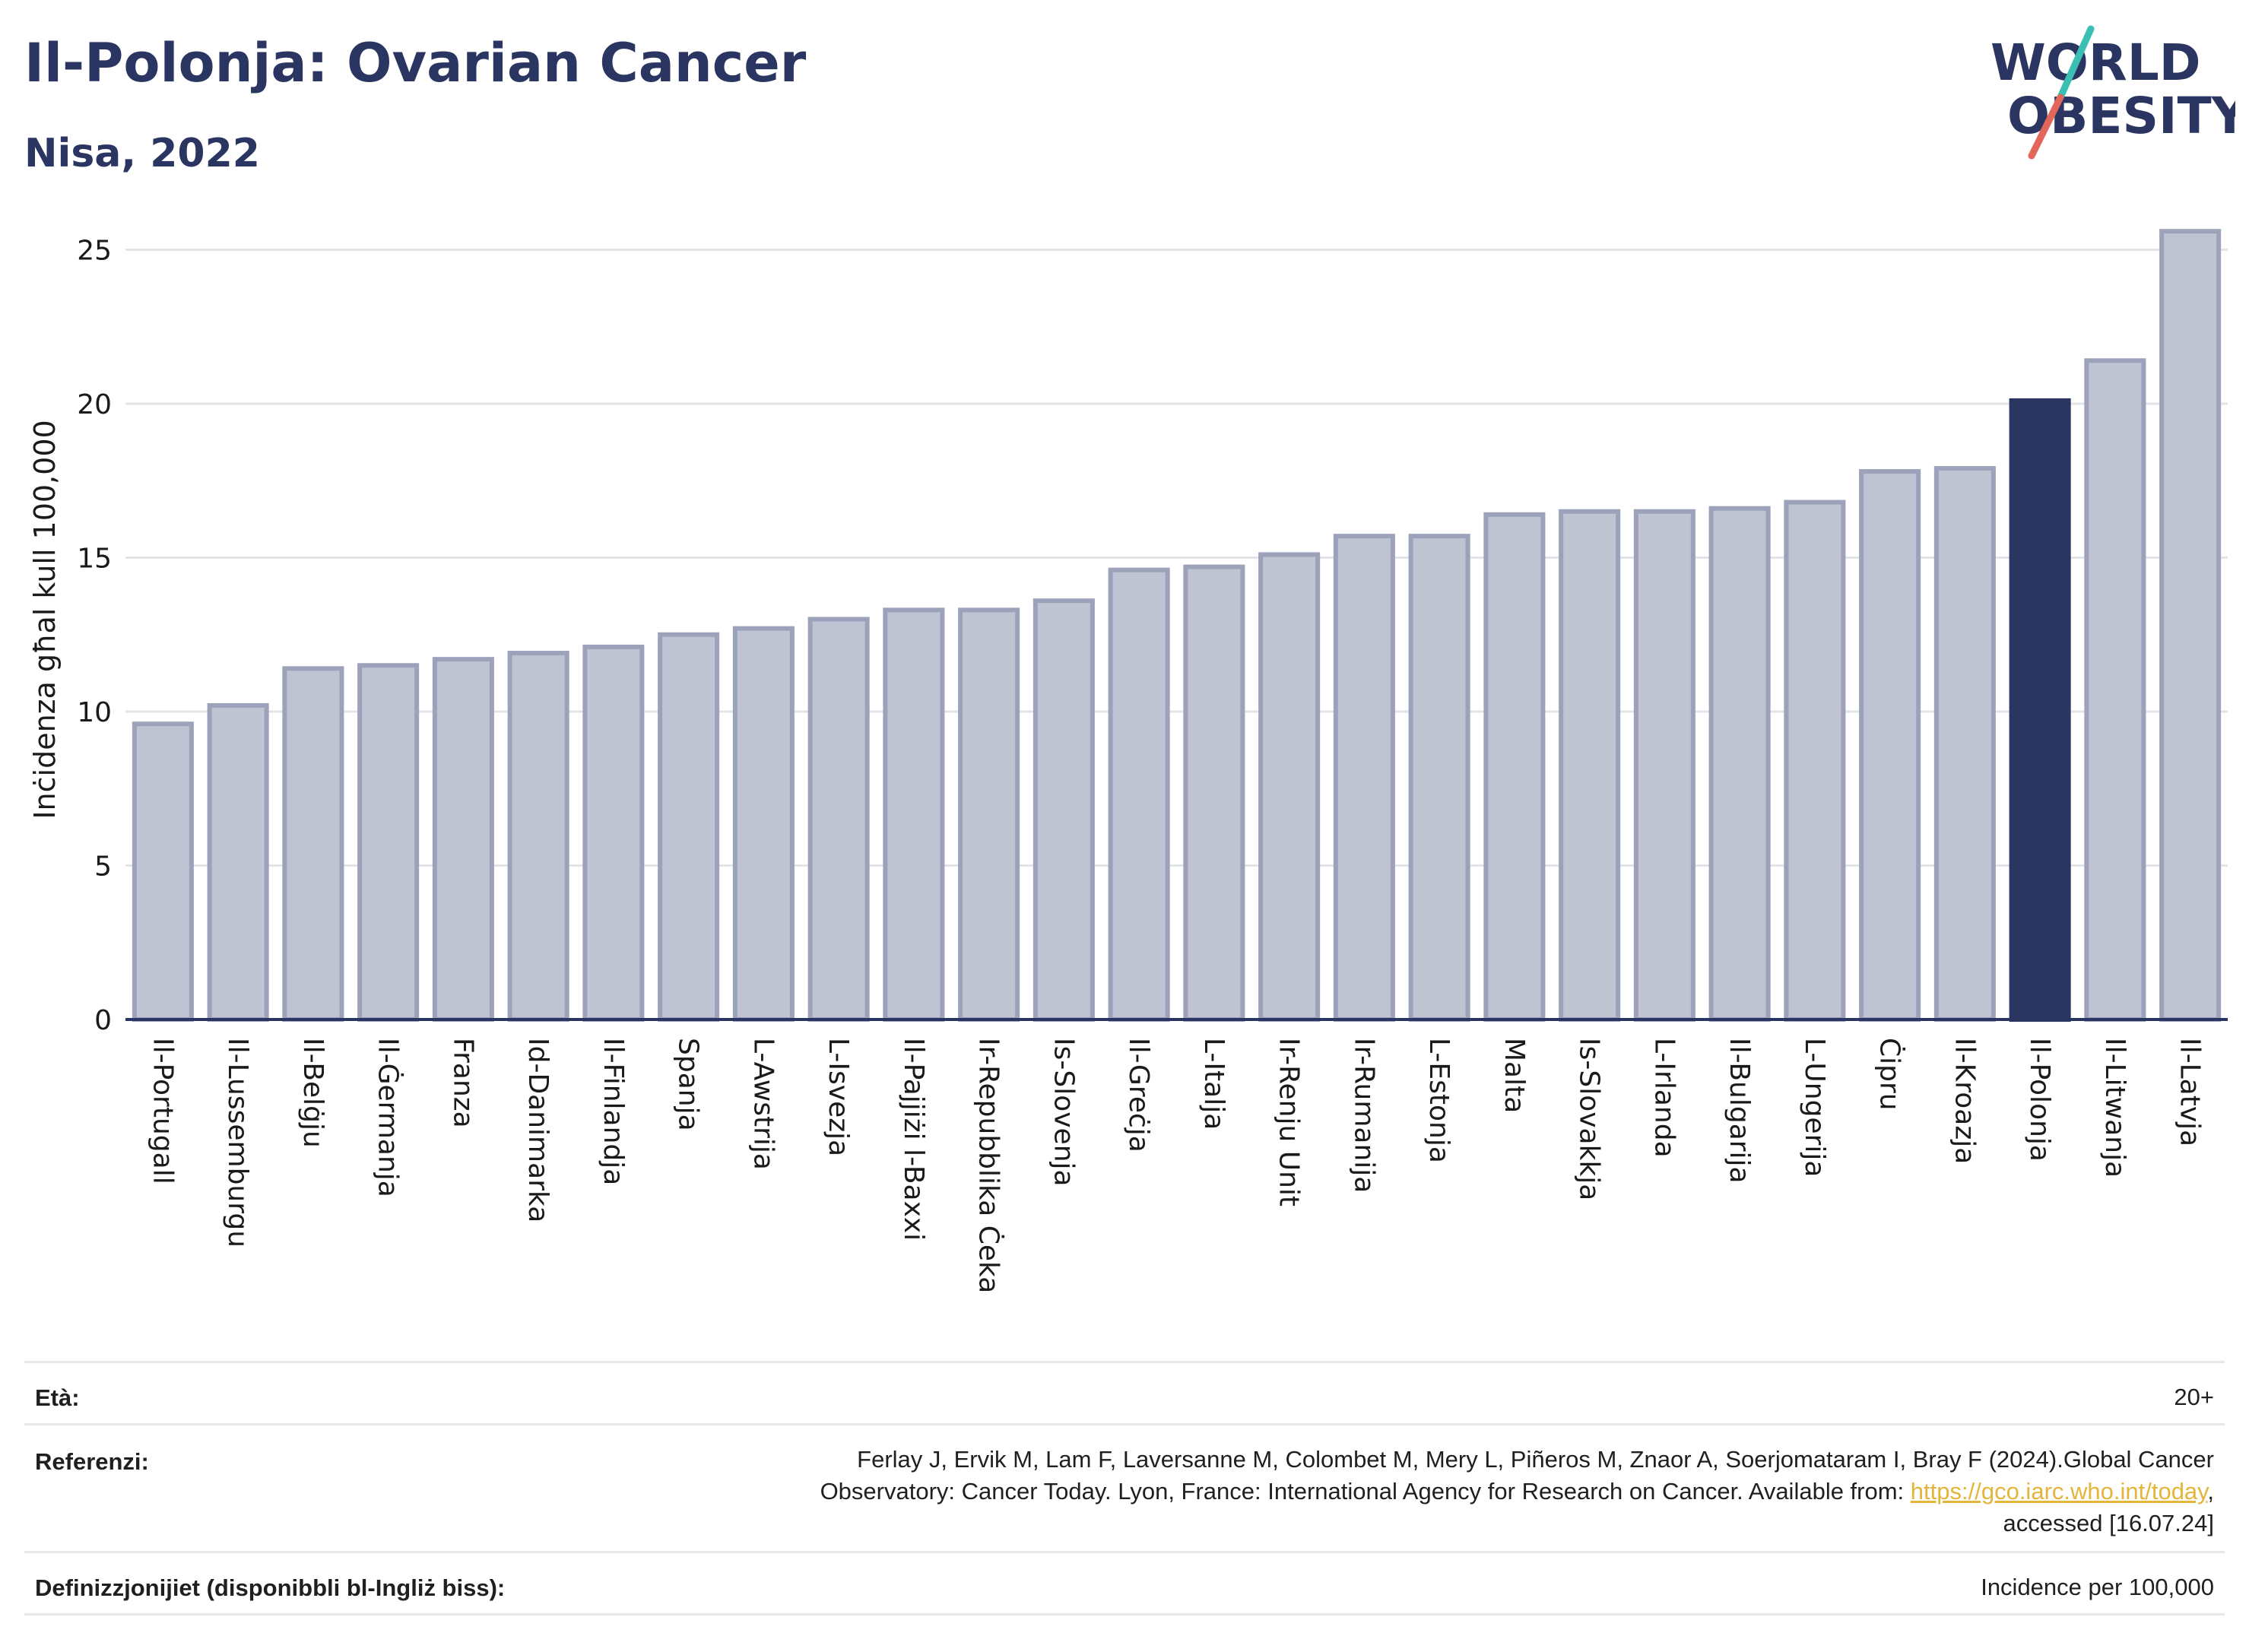  What do you see at coordinates (2046, 127) in the screenshot?
I see `logo-slash-red-icon` at bounding box center [2046, 127].